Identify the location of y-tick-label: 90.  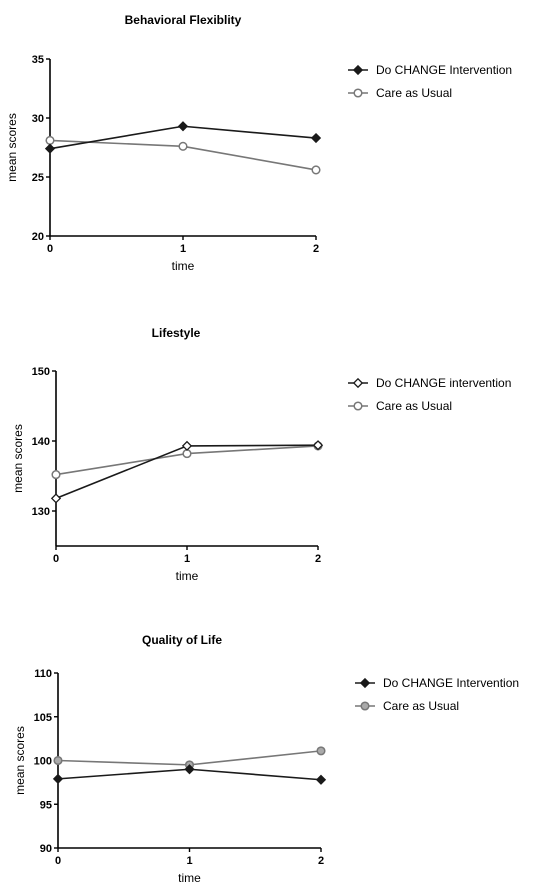
(46, 849).